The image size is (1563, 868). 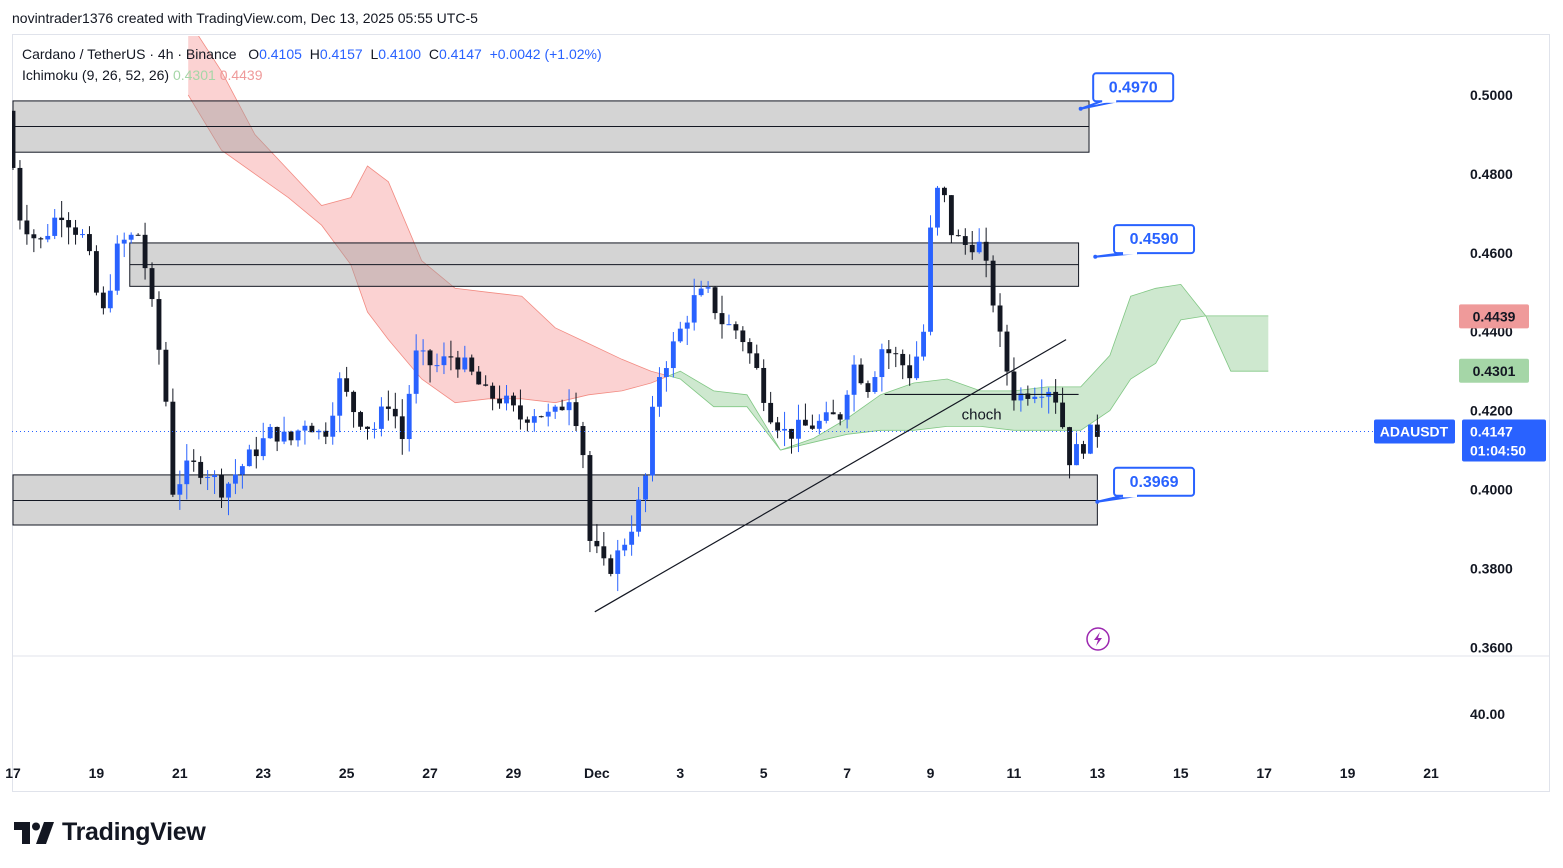 What do you see at coordinates (430, 773) in the screenshot?
I see `time-axis-tick: 27` at bounding box center [430, 773].